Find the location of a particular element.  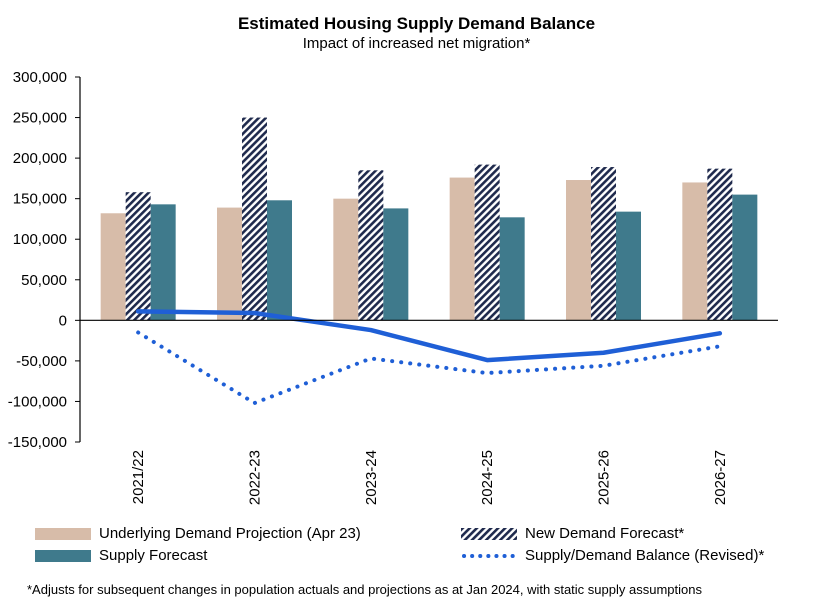

balance-lines is located at coordinates (429, 357).